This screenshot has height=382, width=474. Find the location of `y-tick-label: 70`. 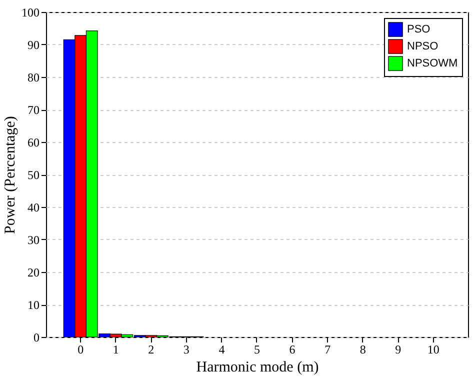

y-tick-label: 70 is located at coordinates (34, 110).